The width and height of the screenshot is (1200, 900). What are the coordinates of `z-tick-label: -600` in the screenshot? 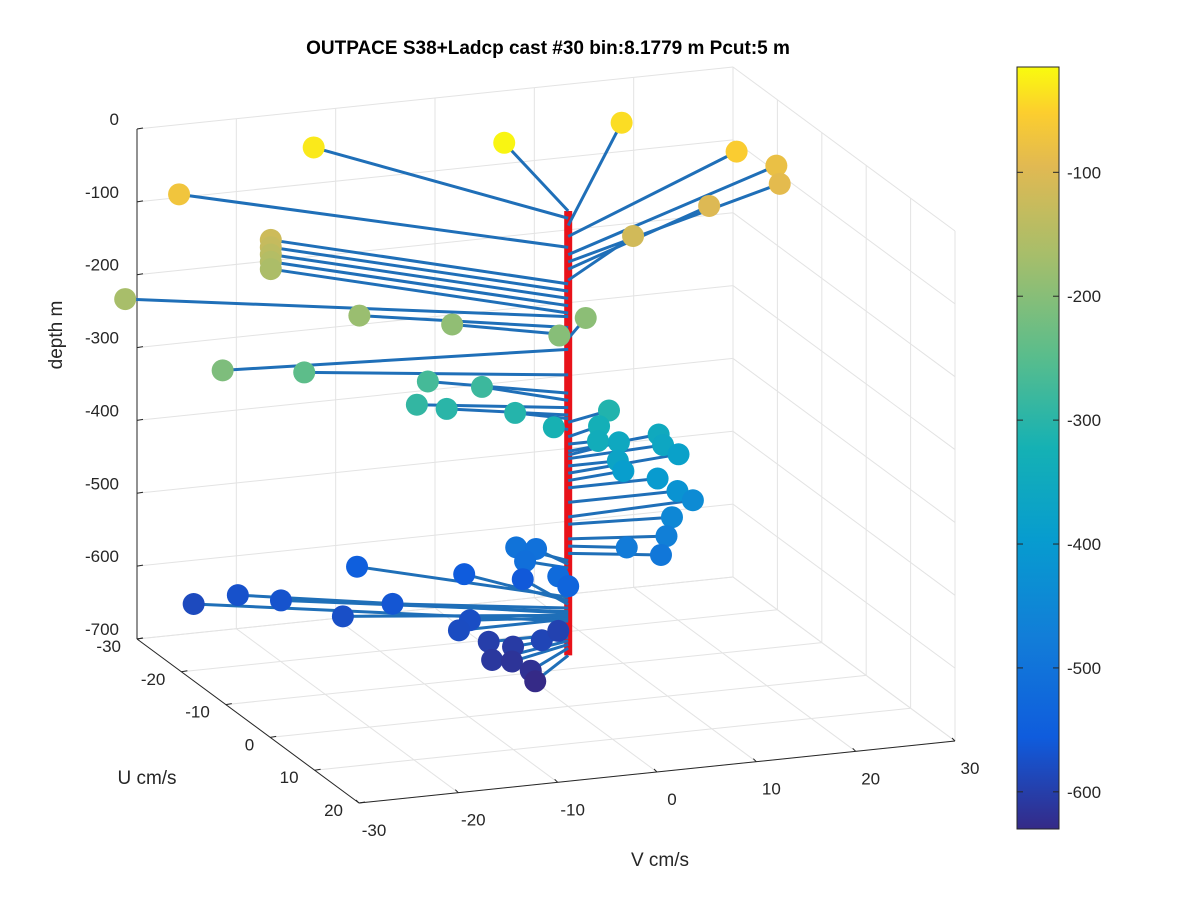 It's located at (102, 556).